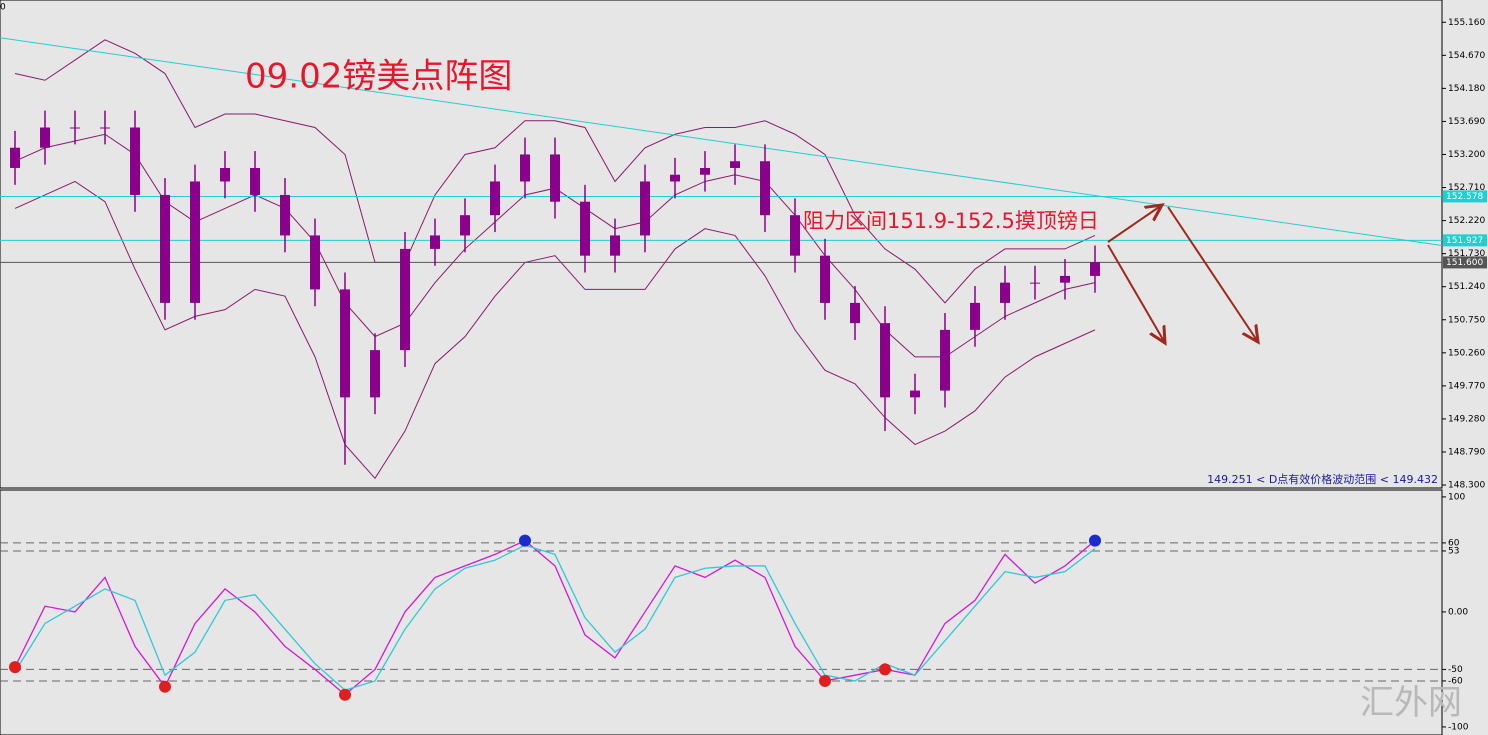 The width and height of the screenshot is (1488, 735). Describe the element at coordinates (1466, 122) in the screenshot. I see `y-tick-label: 153.690` at that location.